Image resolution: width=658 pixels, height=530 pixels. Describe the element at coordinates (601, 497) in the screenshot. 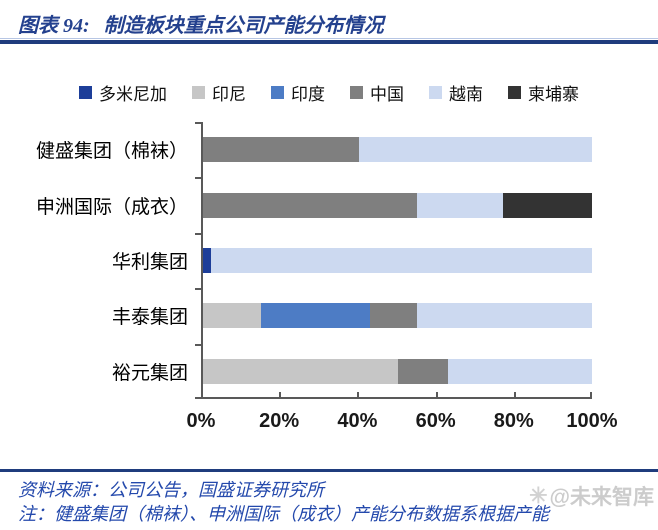

I see `watermark-text: @未来智库` at that location.